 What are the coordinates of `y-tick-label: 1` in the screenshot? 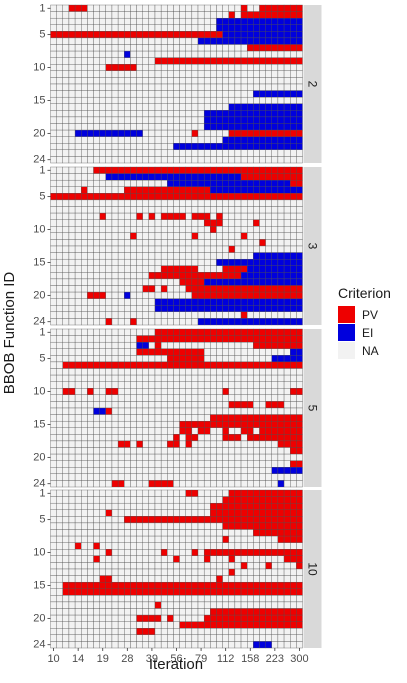 It's located at (42, 170).